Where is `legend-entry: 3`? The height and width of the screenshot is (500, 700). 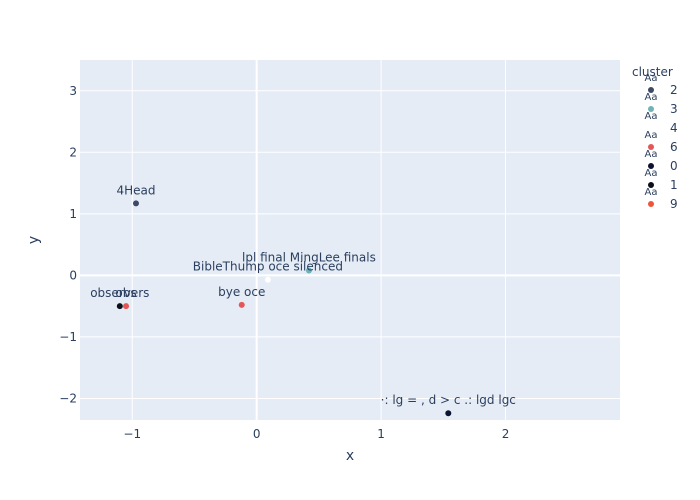
legend-entry: 3 is located at coordinates (674, 109).